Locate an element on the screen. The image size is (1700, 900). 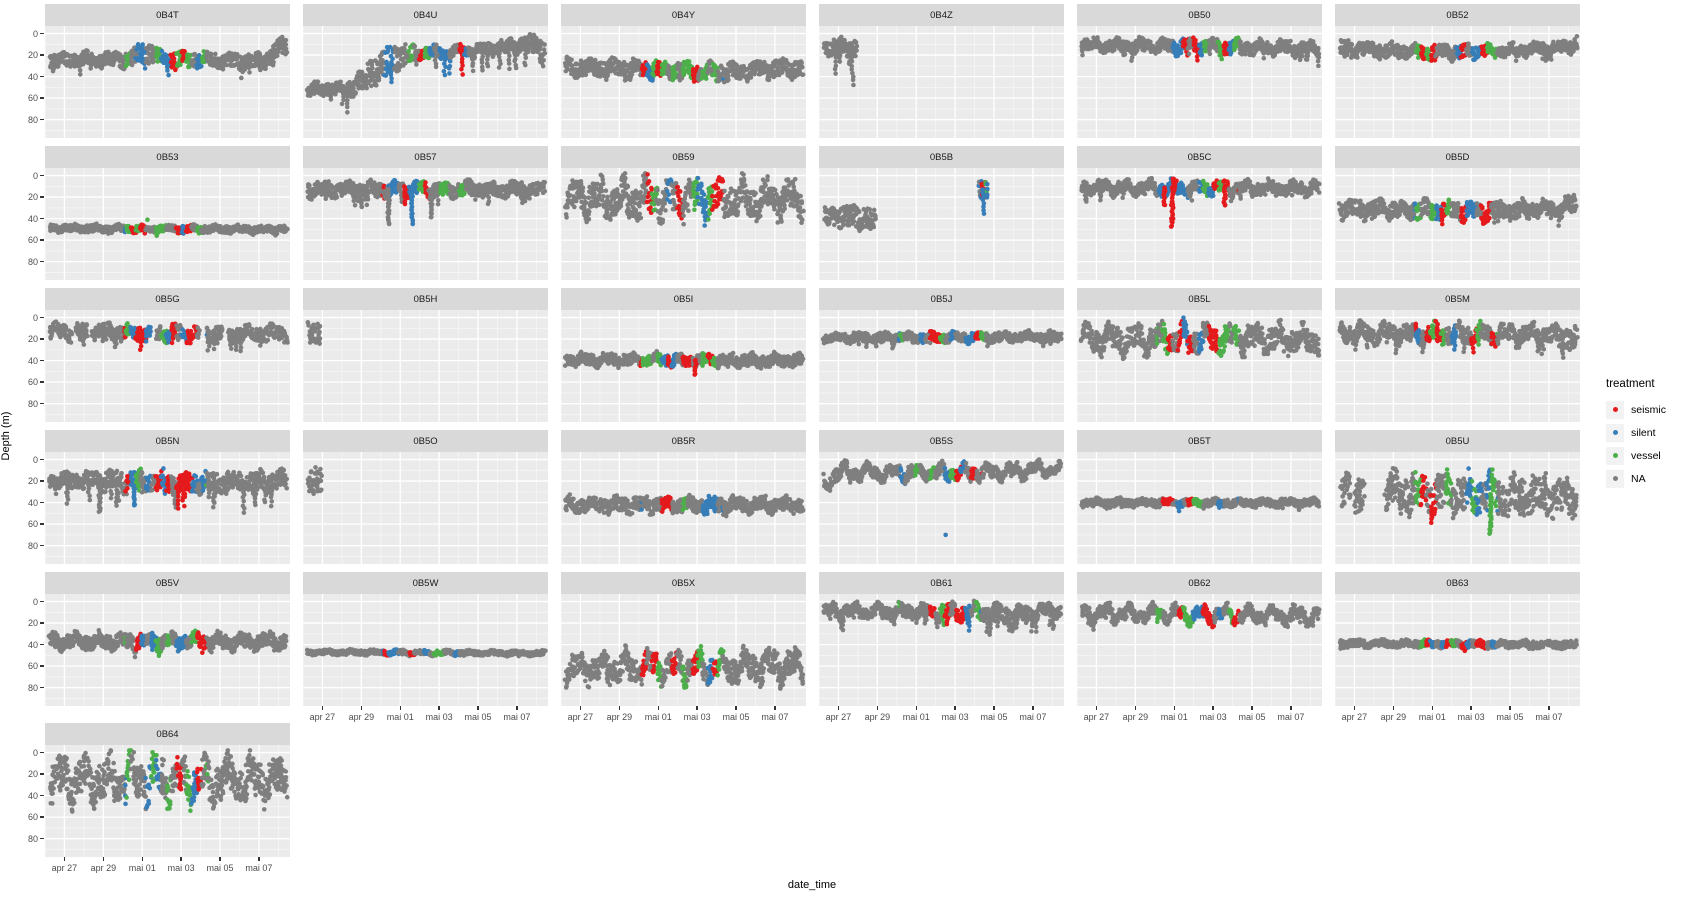
facet-strip-label: 0B62 is located at coordinates (1199, 583).